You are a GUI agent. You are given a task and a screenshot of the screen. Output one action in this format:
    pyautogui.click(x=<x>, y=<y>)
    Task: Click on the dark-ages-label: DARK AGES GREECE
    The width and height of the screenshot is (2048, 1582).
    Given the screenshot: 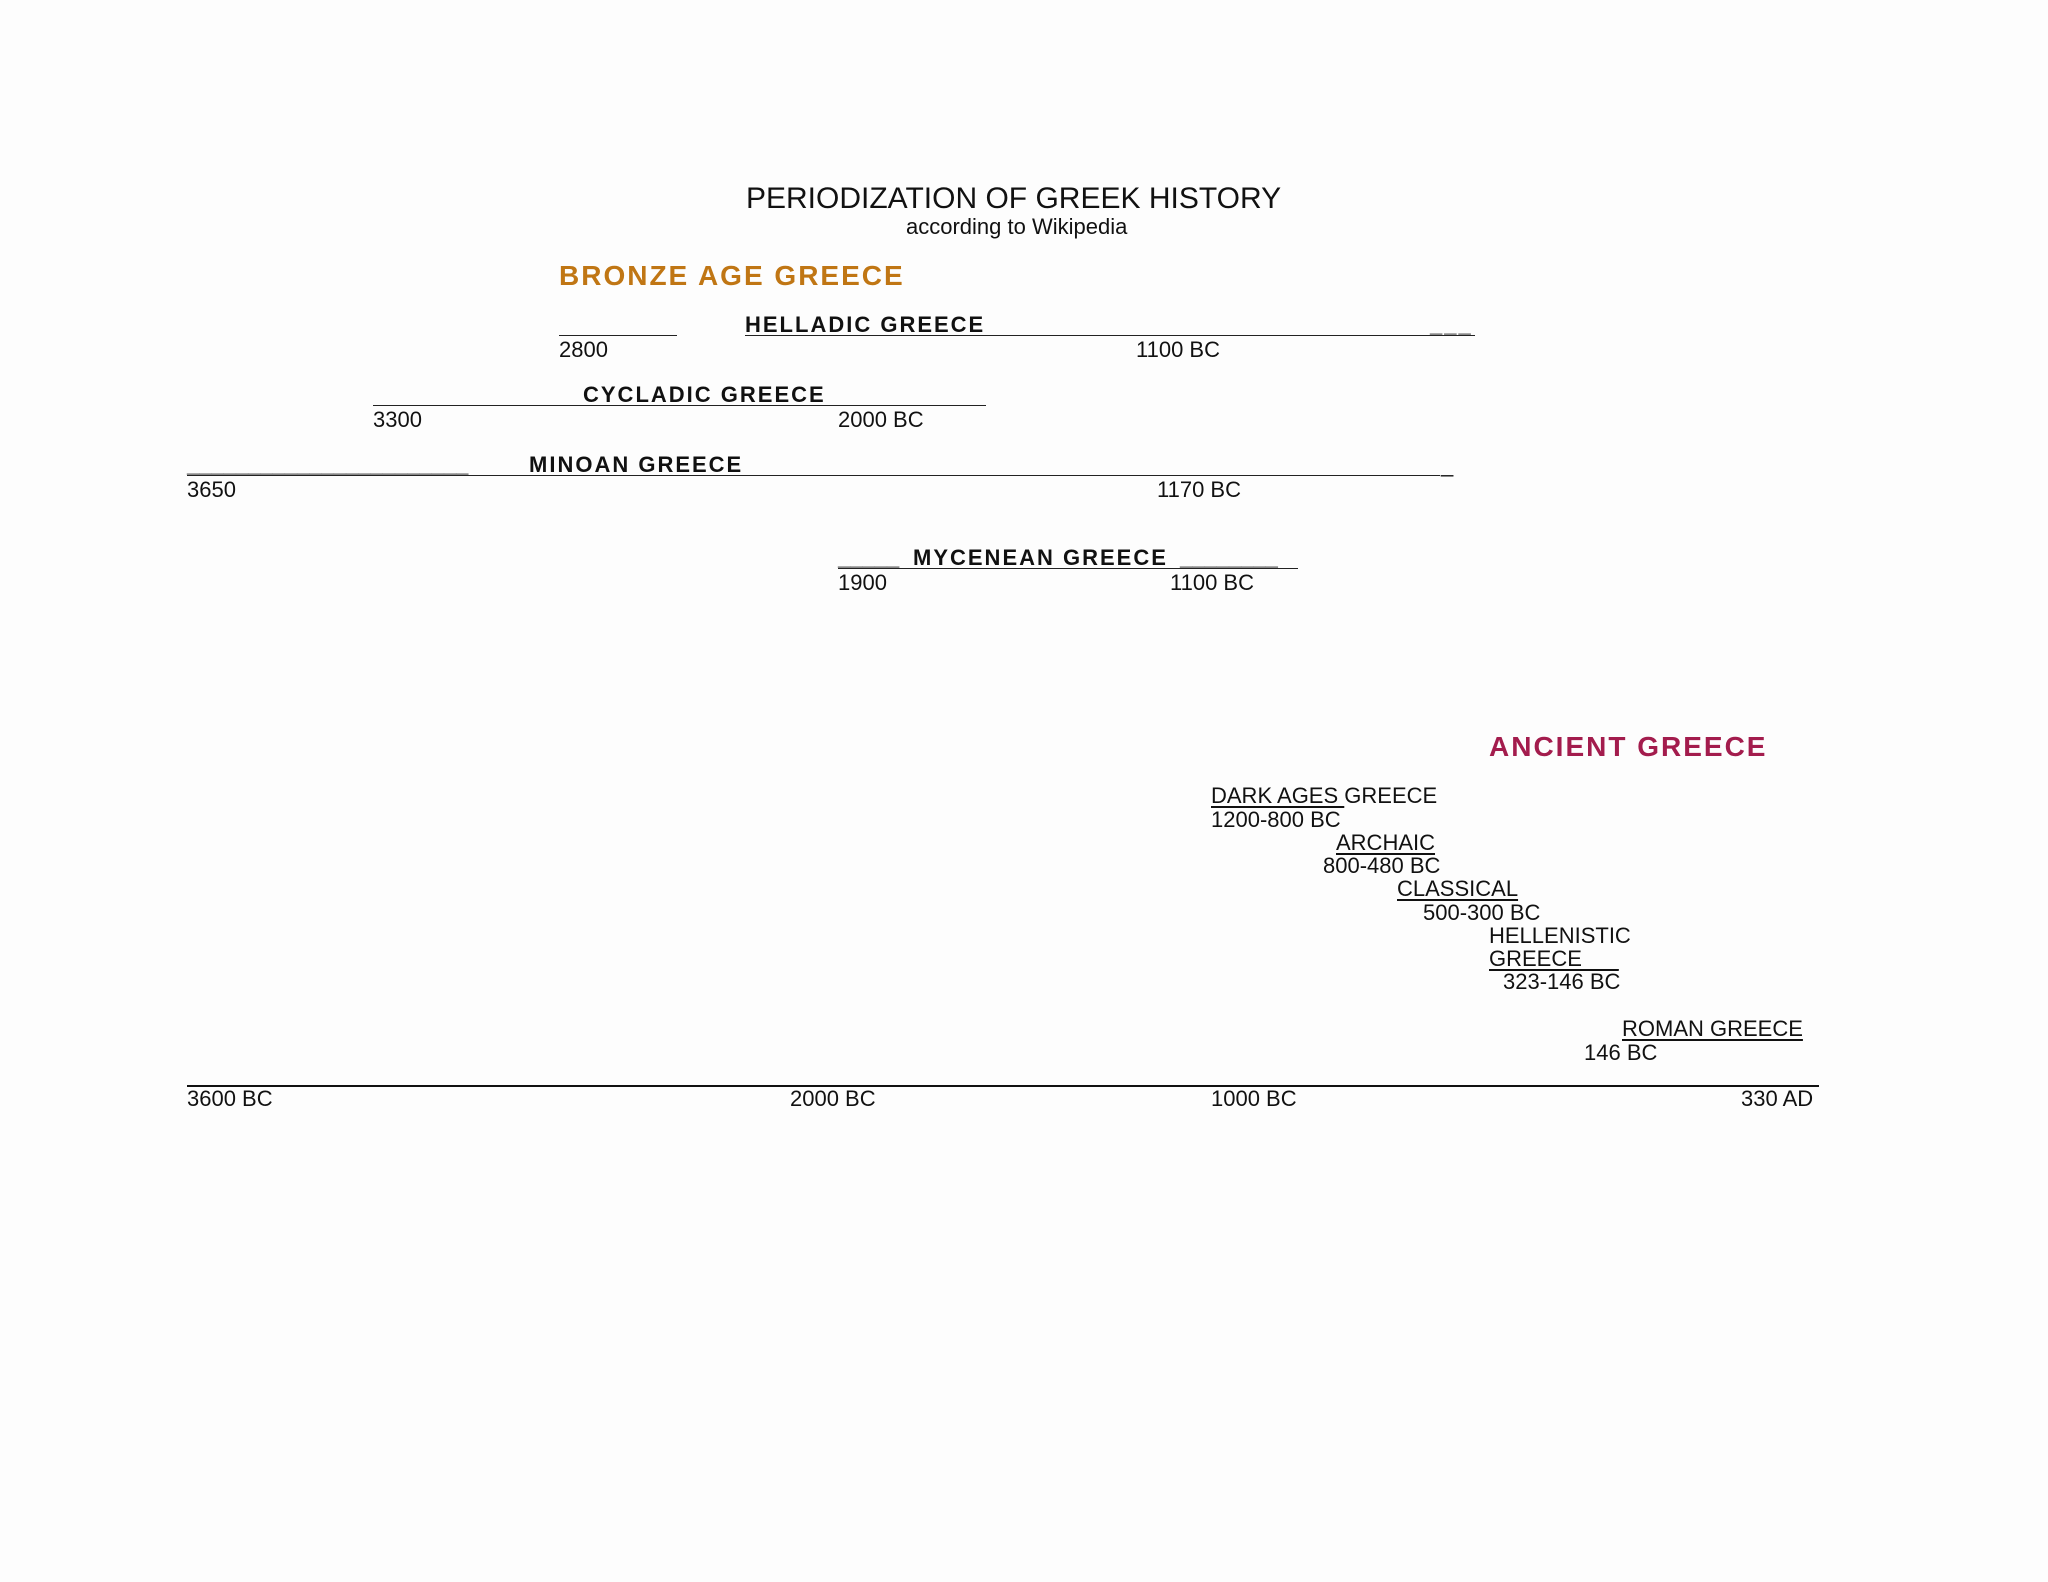 What is the action you would take?
    pyautogui.click(x=1324, y=796)
    